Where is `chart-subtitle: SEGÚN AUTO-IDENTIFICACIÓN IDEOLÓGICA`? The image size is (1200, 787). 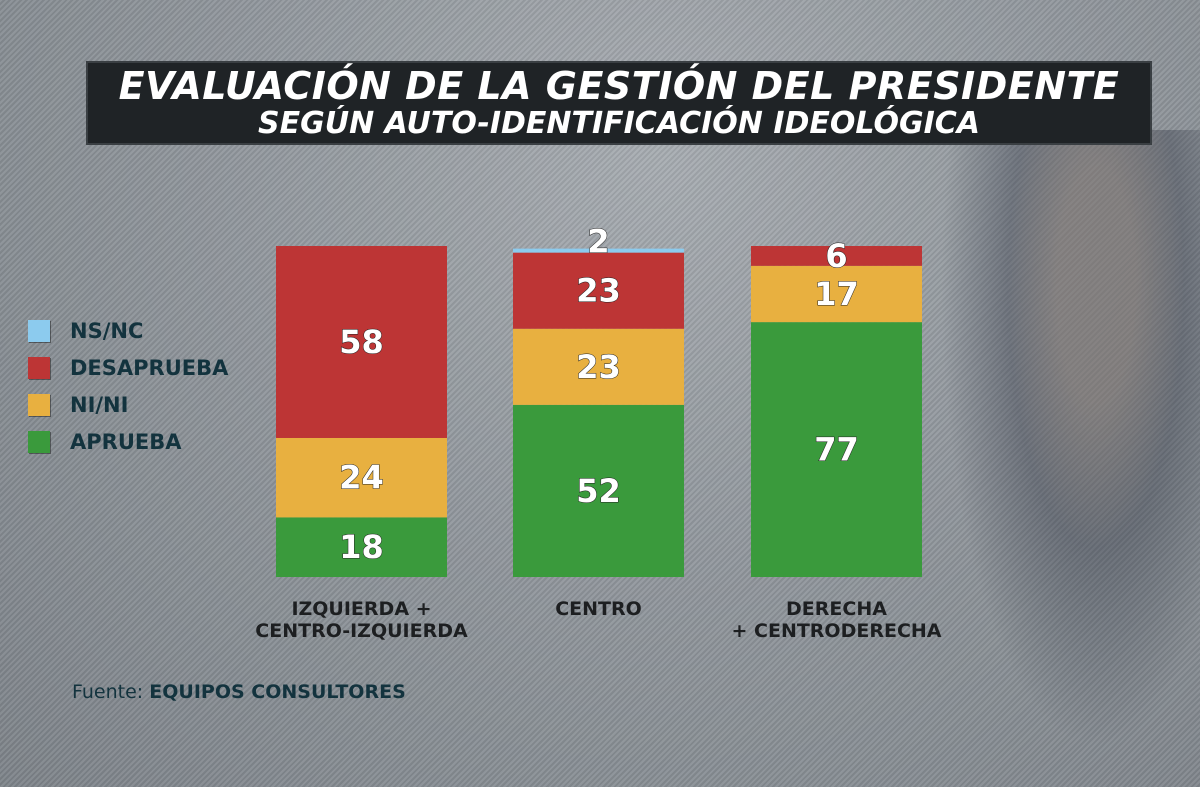
chart-subtitle: SEGÚN AUTO-IDENTIFICACIÓN IDEOLÓGICA is located at coordinates (619, 123).